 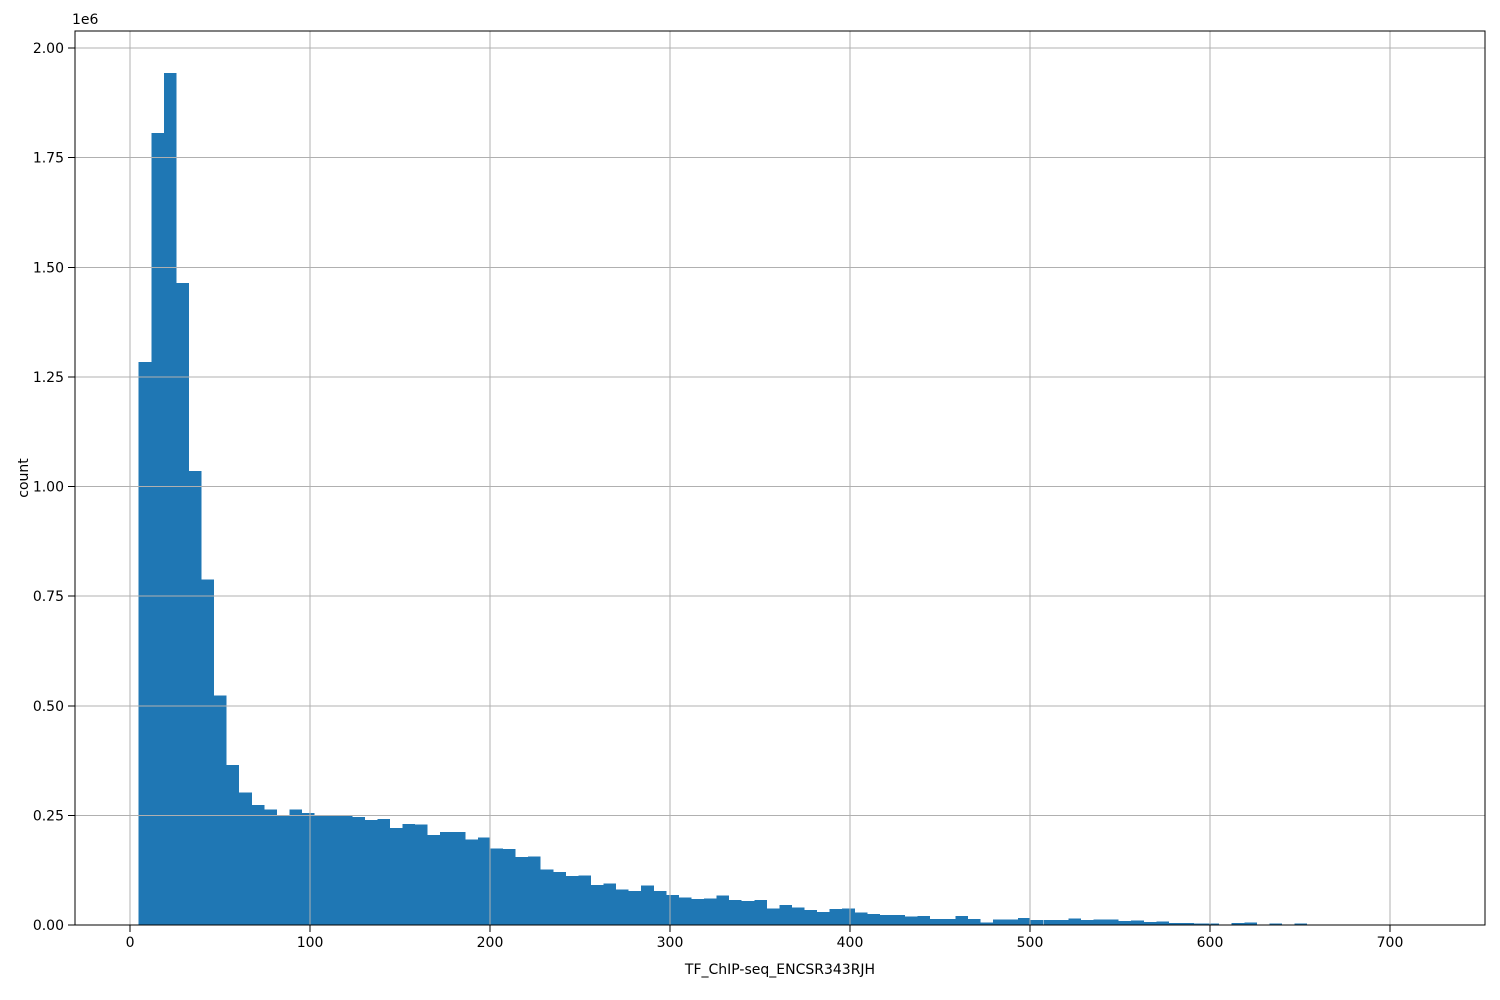 I want to click on y-tick-label: 0.50, so click(x=48, y=707).